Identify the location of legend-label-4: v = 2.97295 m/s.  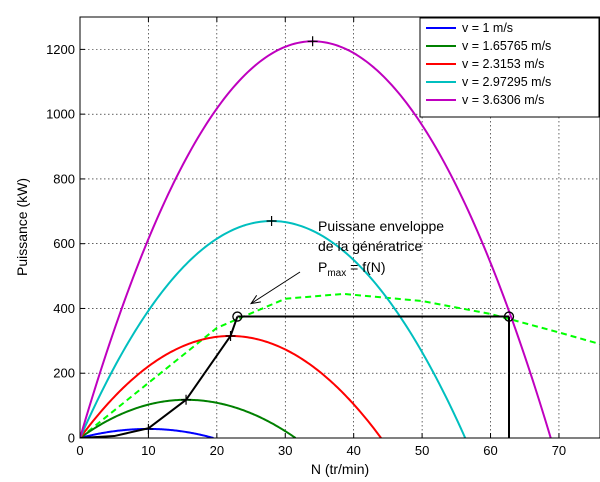
(506, 82).